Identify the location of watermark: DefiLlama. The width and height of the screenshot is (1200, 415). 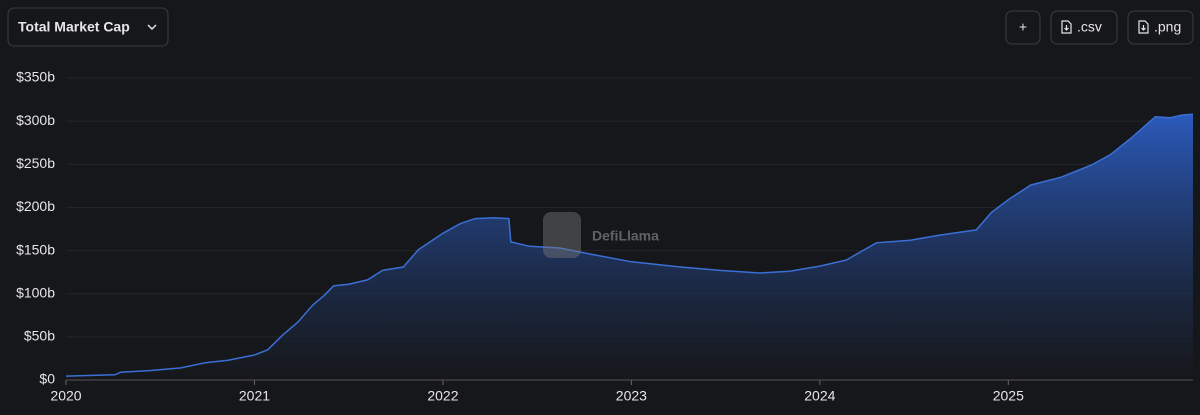
(601, 235).